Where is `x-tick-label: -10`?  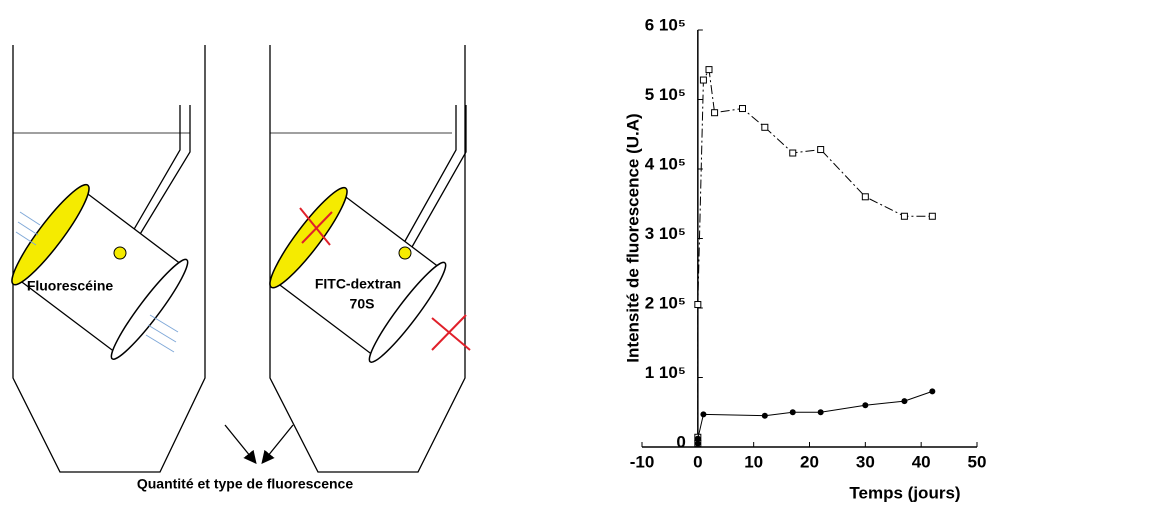 x-tick-label: -10 is located at coordinates (642, 461).